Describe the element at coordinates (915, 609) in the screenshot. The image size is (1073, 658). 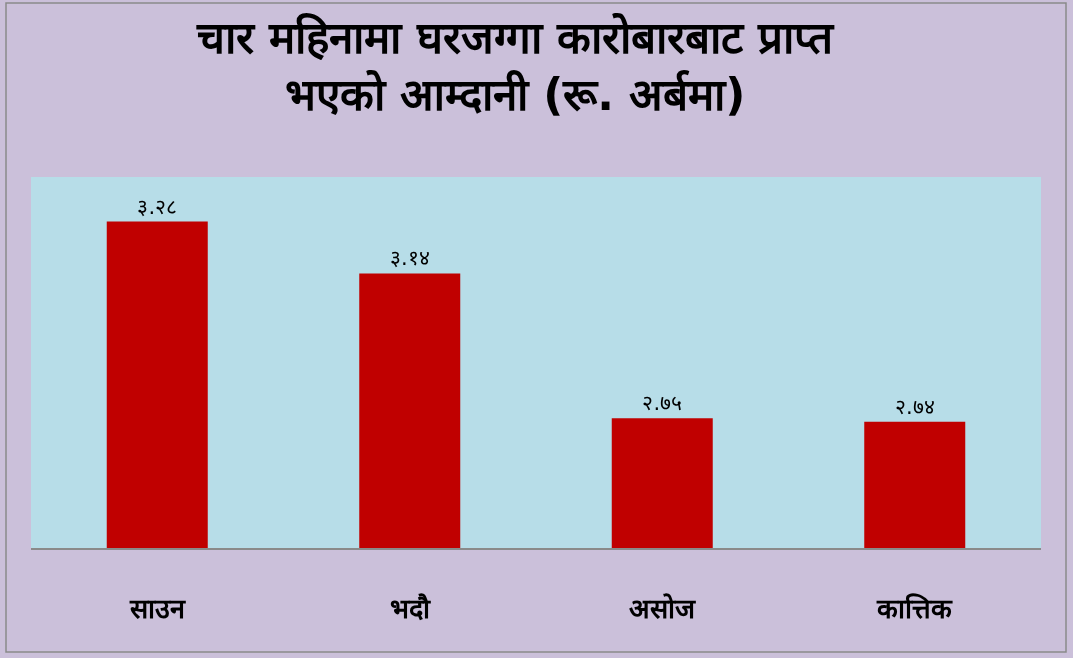
I see `x-tick-label: कात्तिक` at that location.